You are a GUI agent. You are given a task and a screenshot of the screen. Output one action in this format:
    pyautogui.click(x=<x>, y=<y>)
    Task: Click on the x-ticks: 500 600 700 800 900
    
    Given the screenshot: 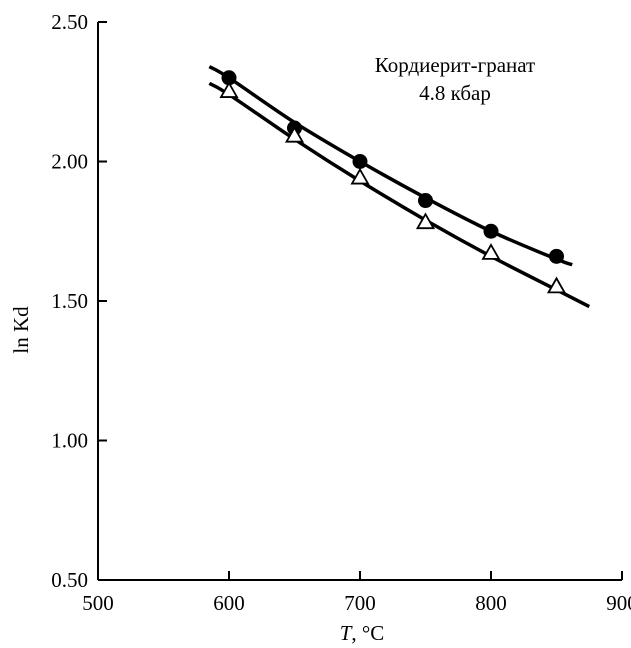 What is the action you would take?
    pyautogui.click(x=356, y=593)
    